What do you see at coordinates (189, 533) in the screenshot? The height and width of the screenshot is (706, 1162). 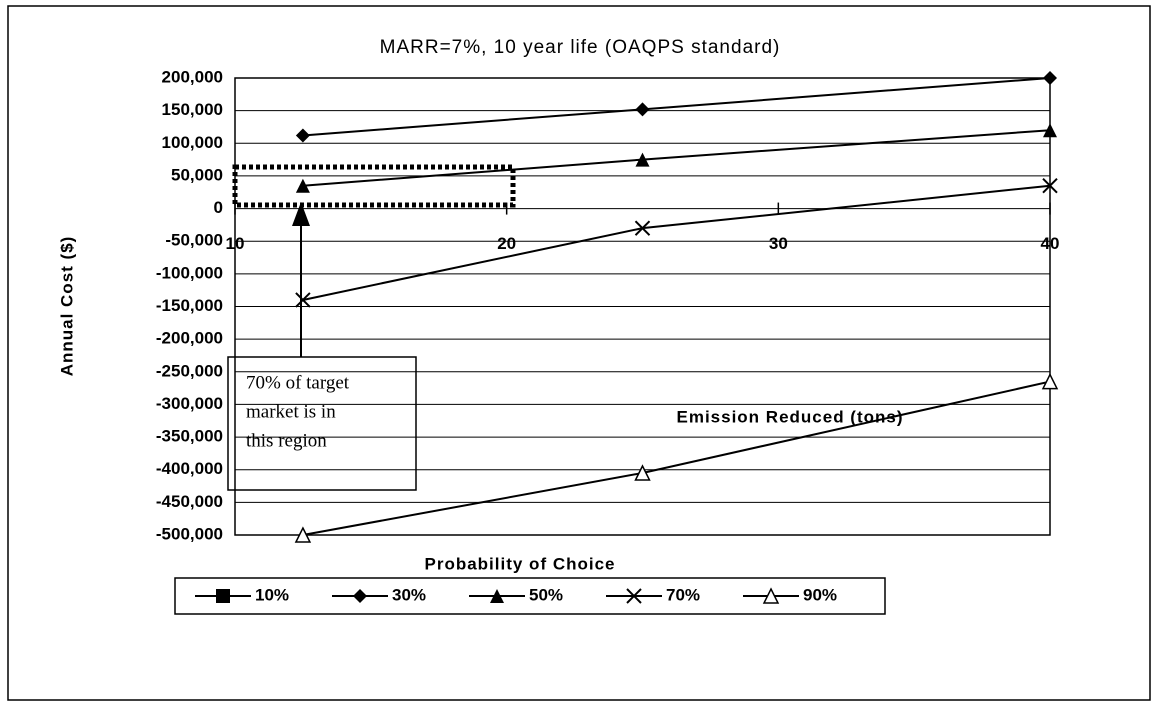 I see `y-tick-label: -500,000` at bounding box center [189, 533].